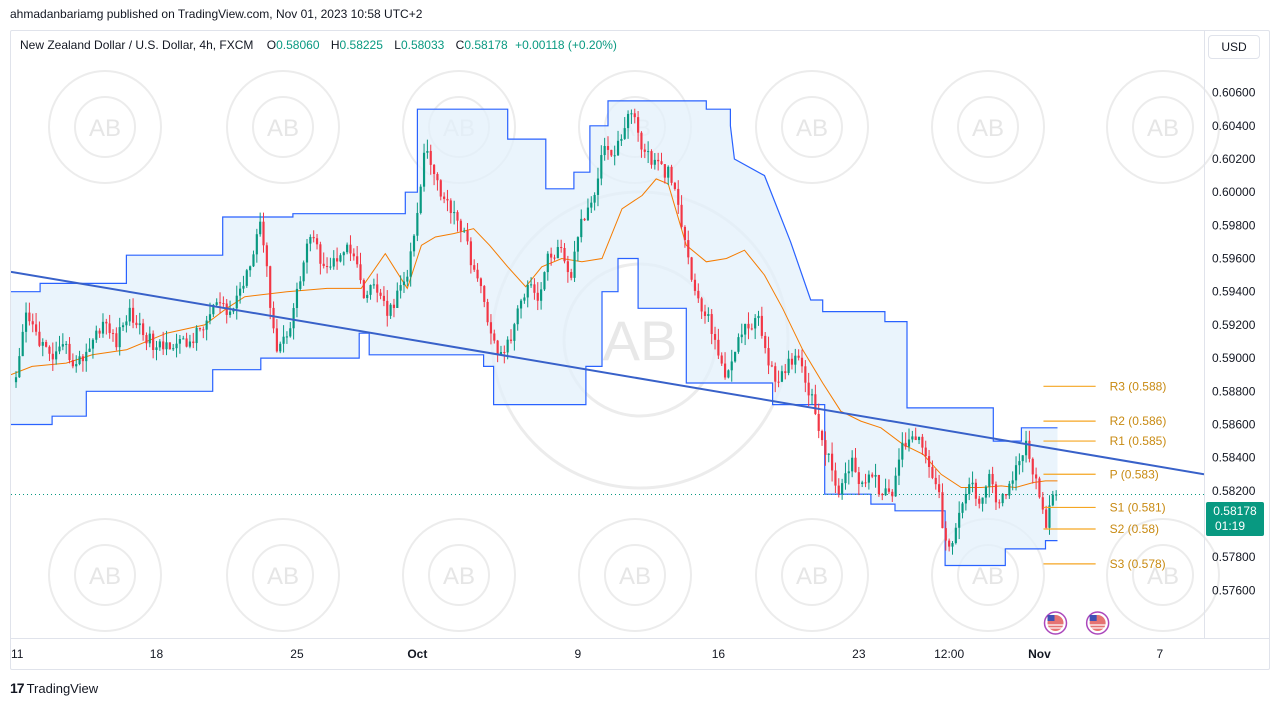 This screenshot has width=1280, height=708. What do you see at coordinates (1234, 424) in the screenshot?
I see `price-tick-label: 0.58600` at bounding box center [1234, 424].